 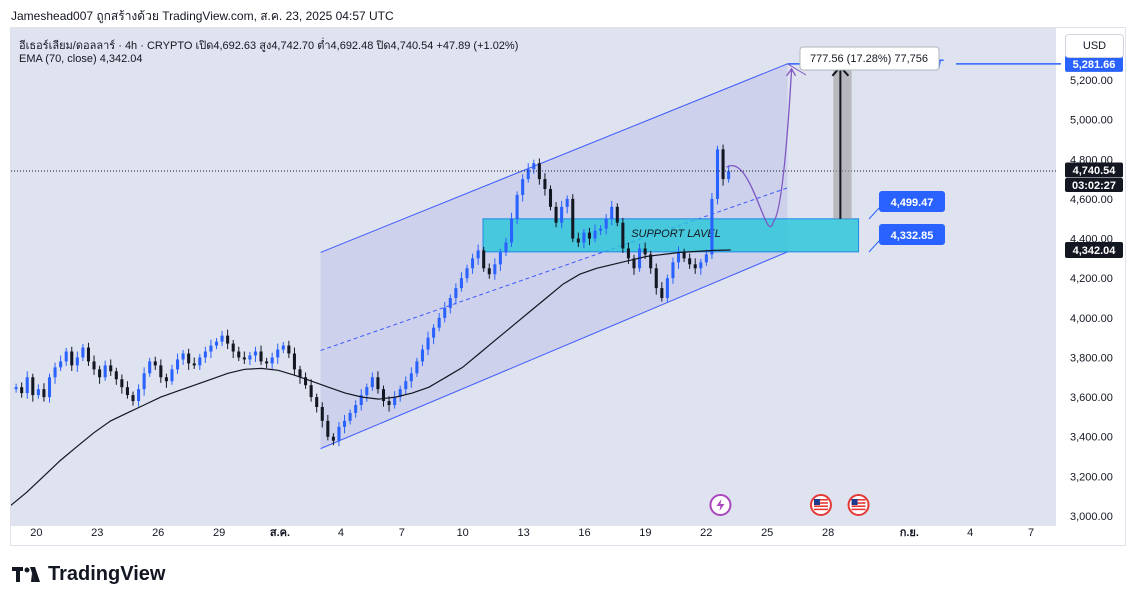 I want to click on change-value: +47.89 (+1.02%), so click(x=477, y=46).